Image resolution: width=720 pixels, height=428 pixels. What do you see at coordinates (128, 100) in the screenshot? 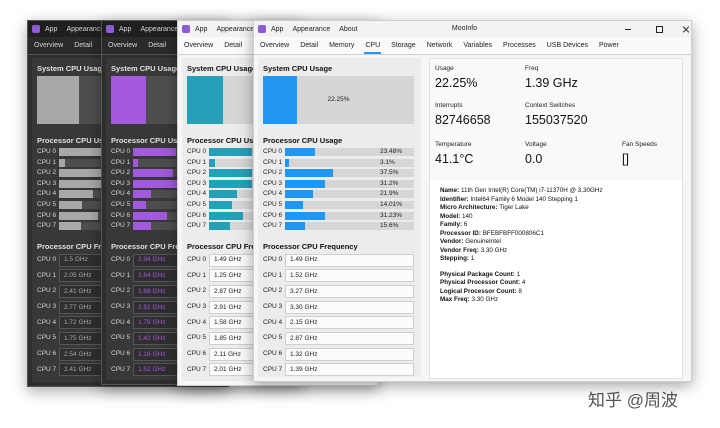
I see `usage-bar` at bounding box center [128, 100].